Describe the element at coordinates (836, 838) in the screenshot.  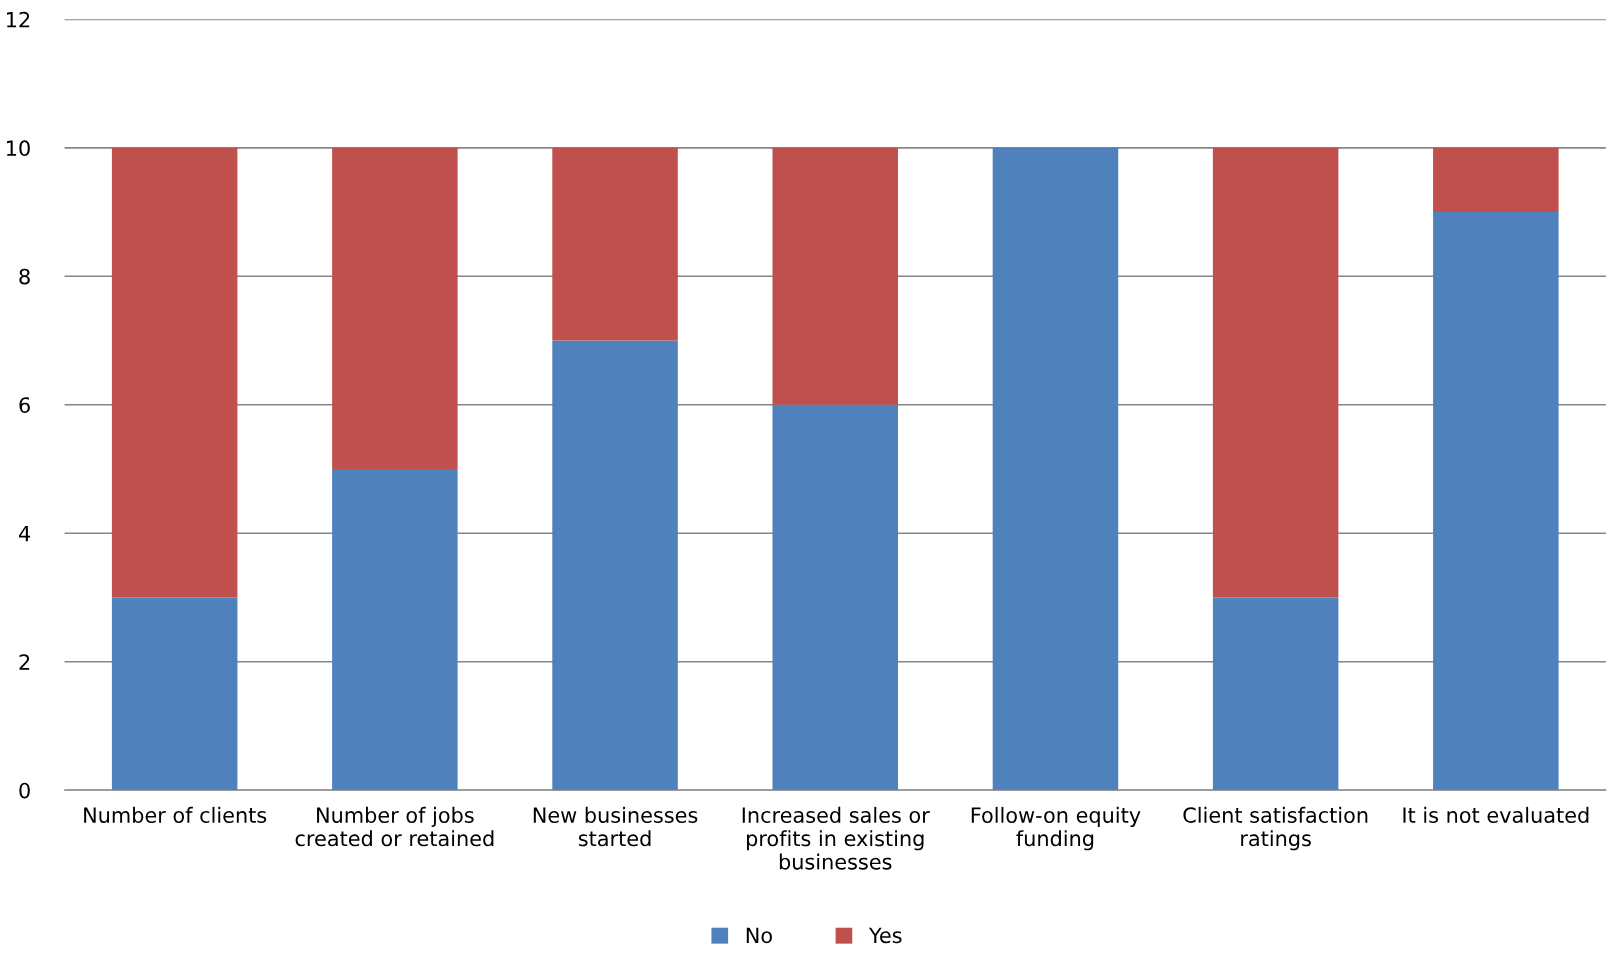
I see `x-tick-label: Increased sales or profits in existing businesses` at that location.